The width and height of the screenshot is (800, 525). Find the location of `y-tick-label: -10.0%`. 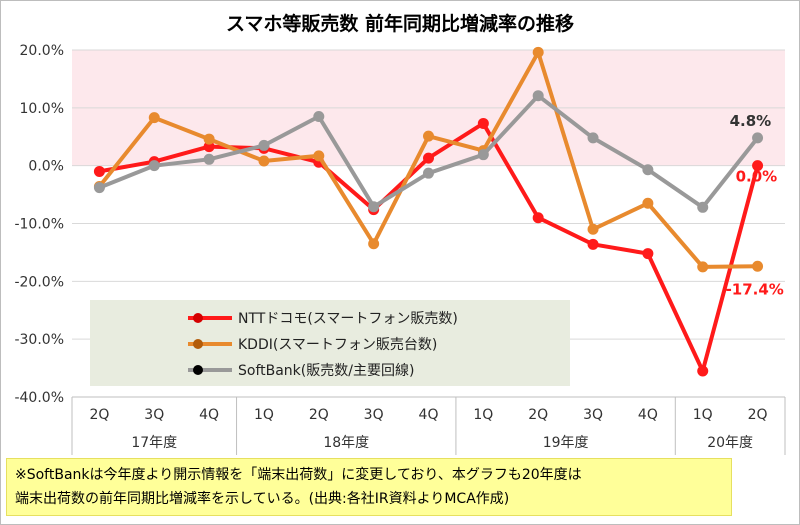

y-tick-label: -10.0% is located at coordinates (39, 225).